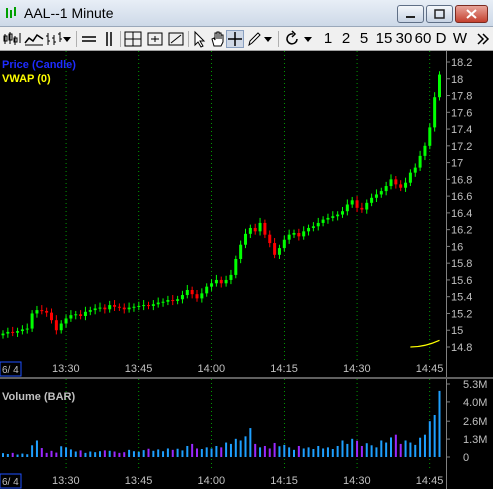  What do you see at coordinates (423, 39) in the screenshot?
I see `timeframe-60m: 60` at bounding box center [423, 39].